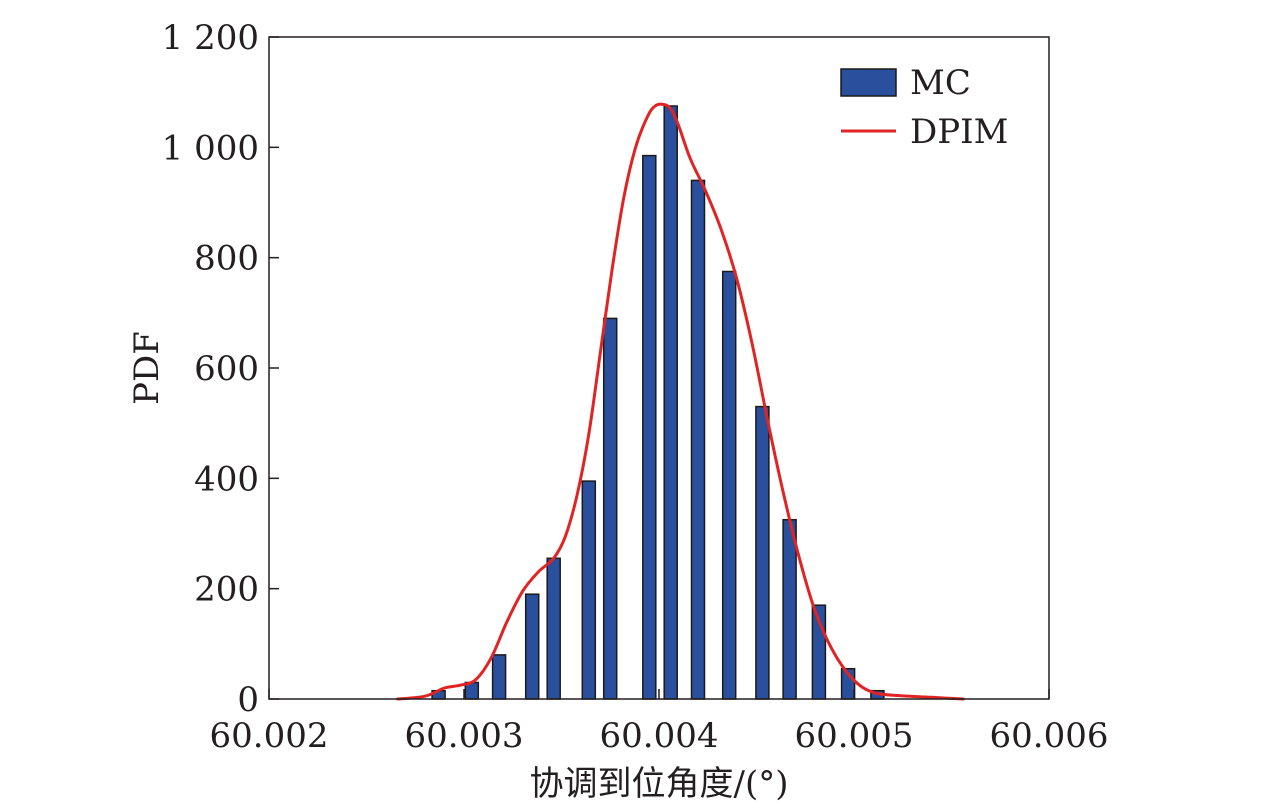  Describe the element at coordinates (868, 82) in the screenshot. I see `legend-mc-swatch` at that location.